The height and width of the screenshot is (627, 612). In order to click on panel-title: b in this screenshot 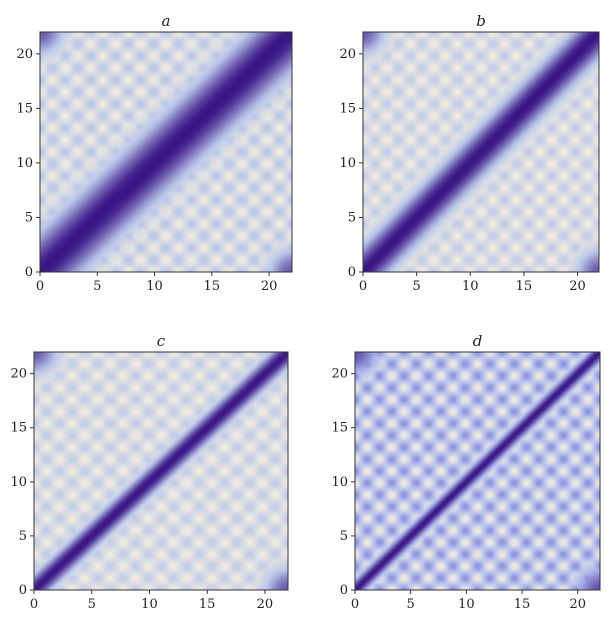, I will do `click(481, 21)`.